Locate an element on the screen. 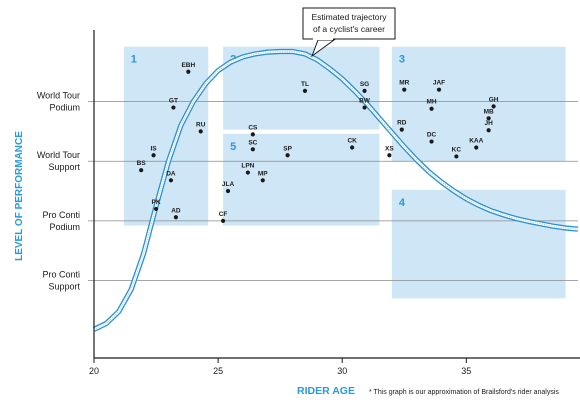 The height and width of the screenshot is (405, 580). rider-point-gh is located at coordinates (493, 106).